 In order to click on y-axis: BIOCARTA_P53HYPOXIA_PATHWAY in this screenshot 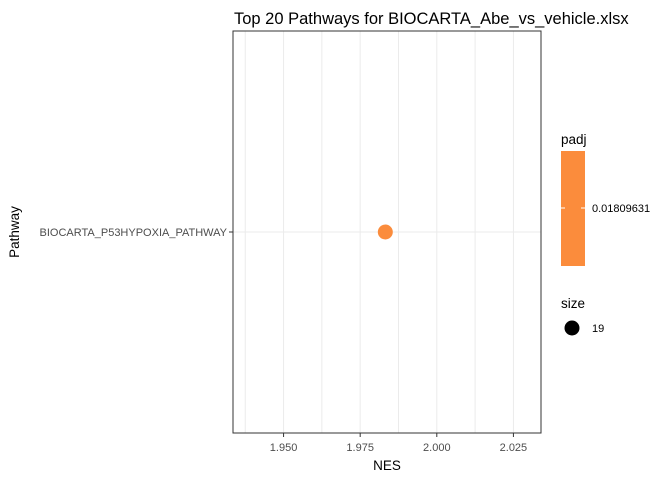, I will do `click(136, 233)`.